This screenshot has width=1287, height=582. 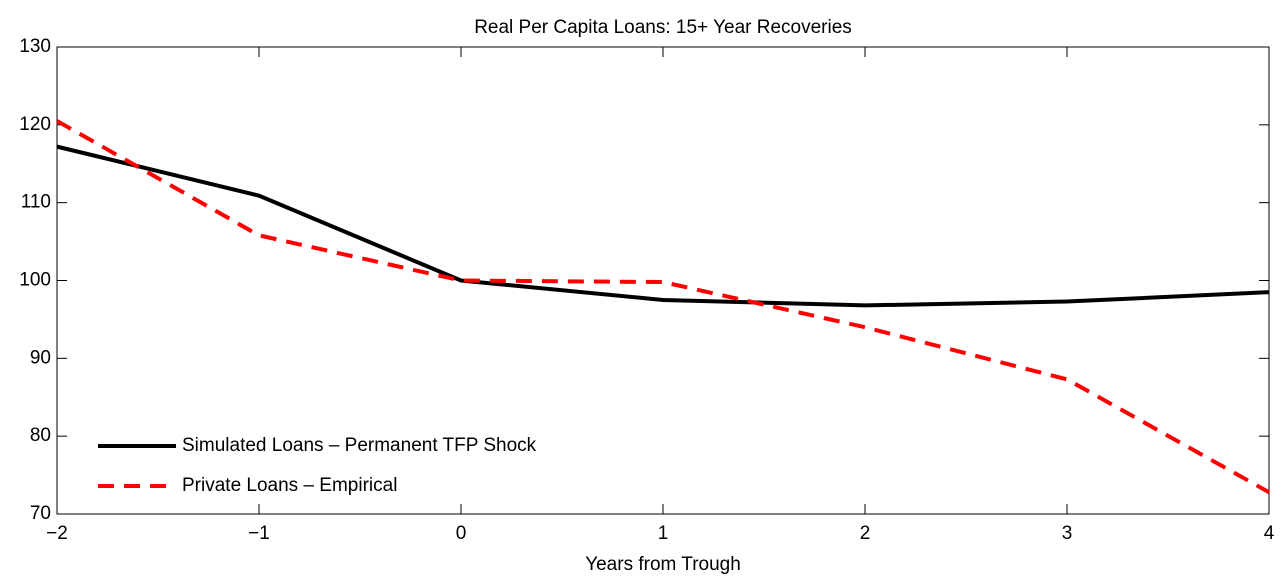 I want to click on x-tick-label: 3, so click(x=1067, y=533).